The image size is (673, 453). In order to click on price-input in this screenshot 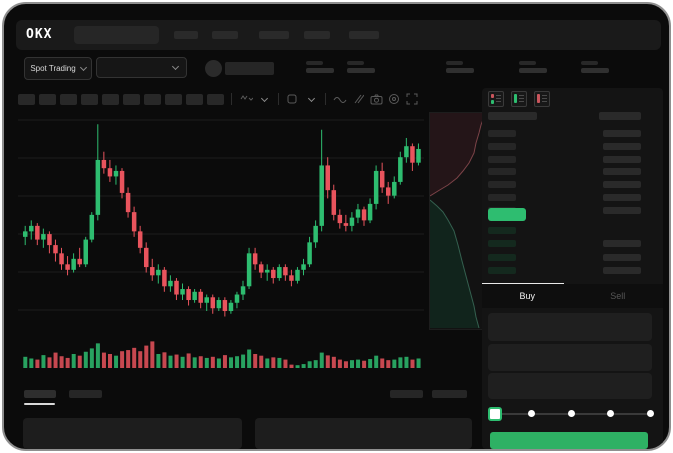, I will do `click(570, 327)`.